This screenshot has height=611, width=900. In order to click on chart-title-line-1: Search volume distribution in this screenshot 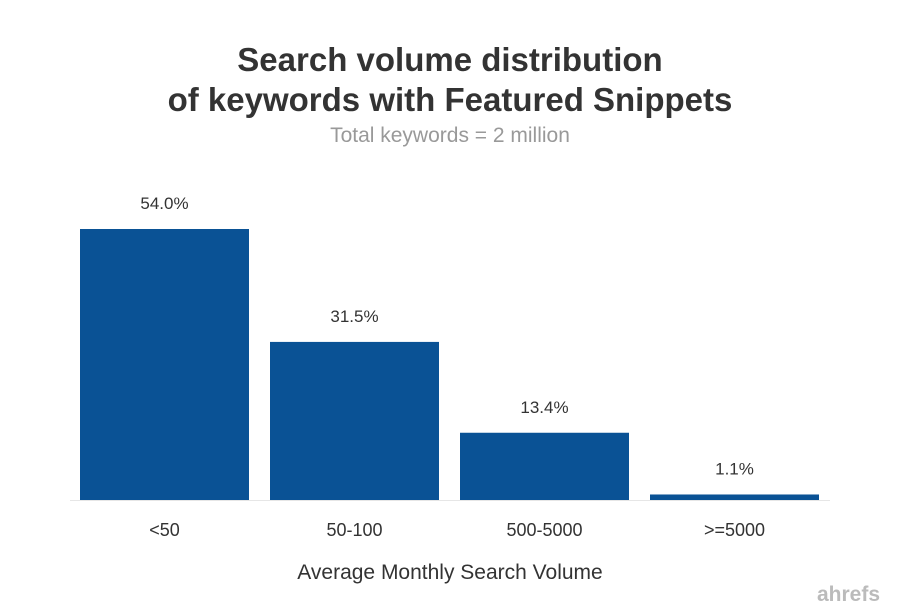, I will do `click(450, 59)`.